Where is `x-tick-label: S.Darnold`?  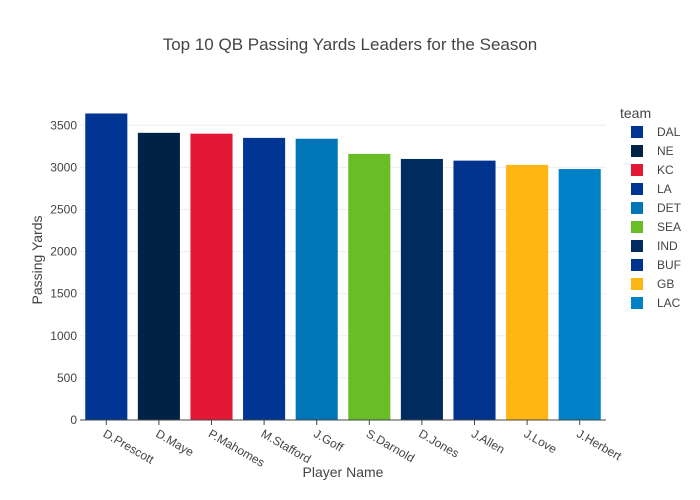 x-tick-label: S.Darnold is located at coordinates (390, 445).